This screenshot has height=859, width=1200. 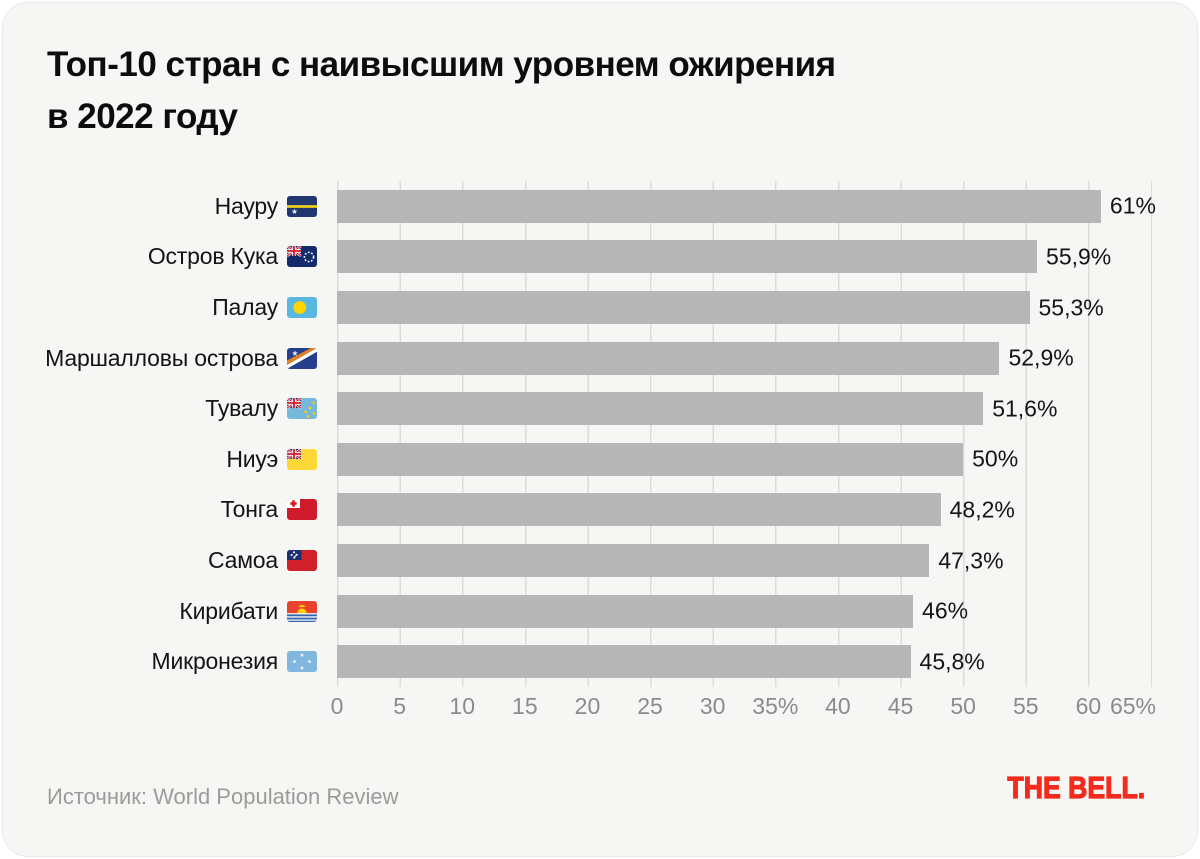 What do you see at coordinates (302, 358) in the screenshot?
I see `marshall-islands-flag-icon` at bounding box center [302, 358].